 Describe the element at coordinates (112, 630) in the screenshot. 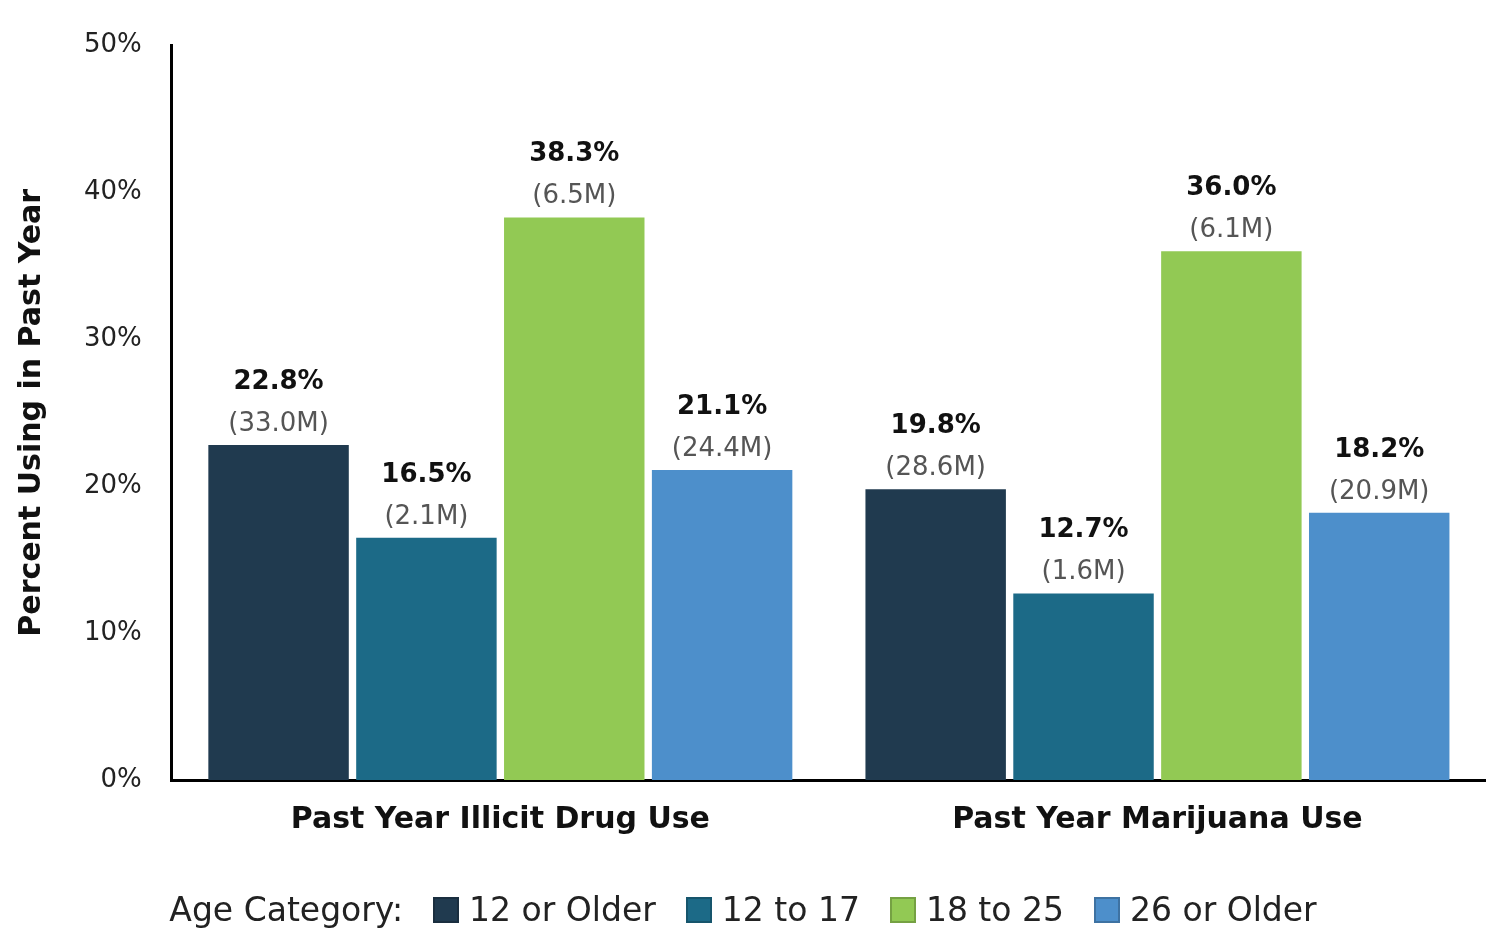

I see `y-tick-label: 10%` at that location.